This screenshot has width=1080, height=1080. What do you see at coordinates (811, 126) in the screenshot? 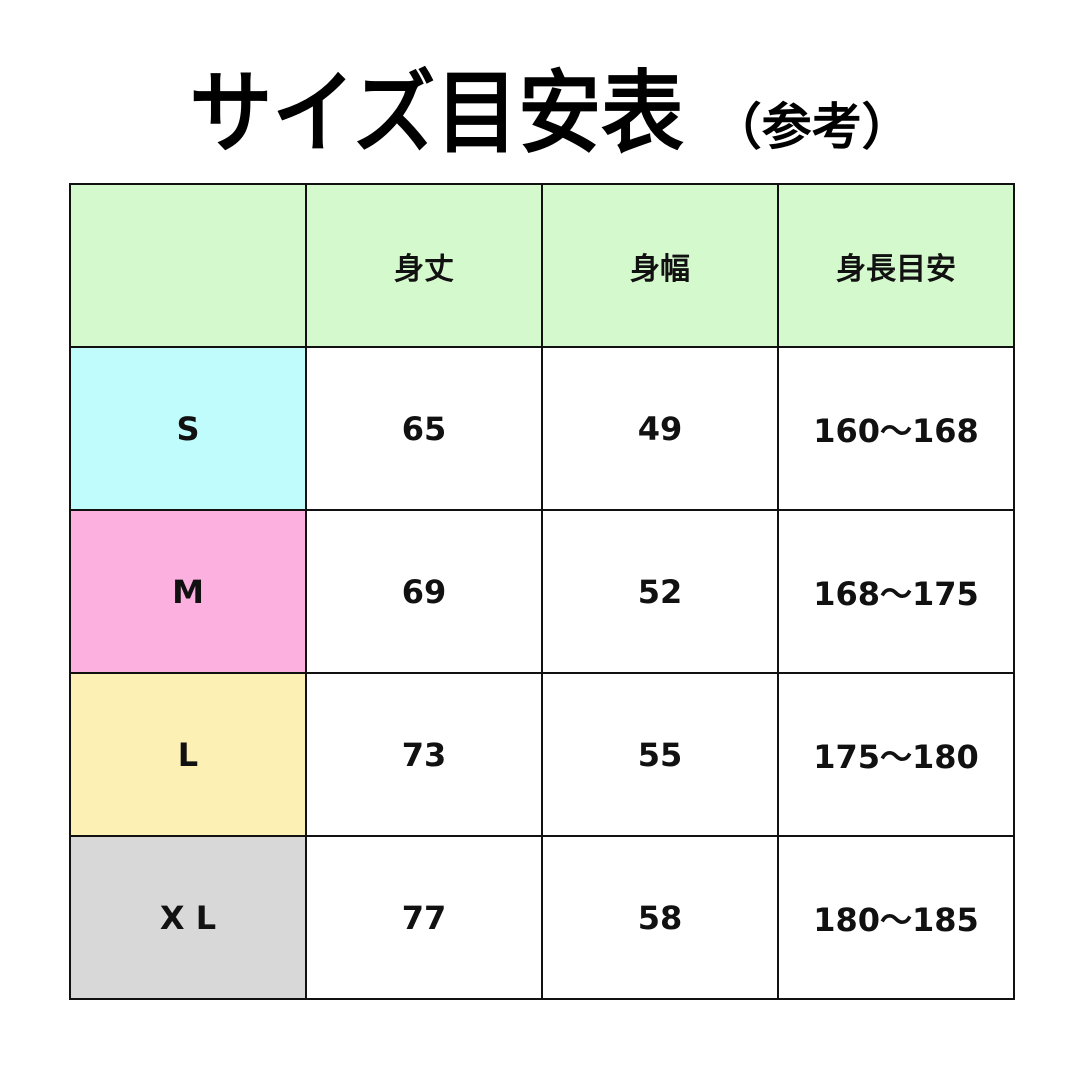
I see `title-sub: （参考）` at bounding box center [811, 126].